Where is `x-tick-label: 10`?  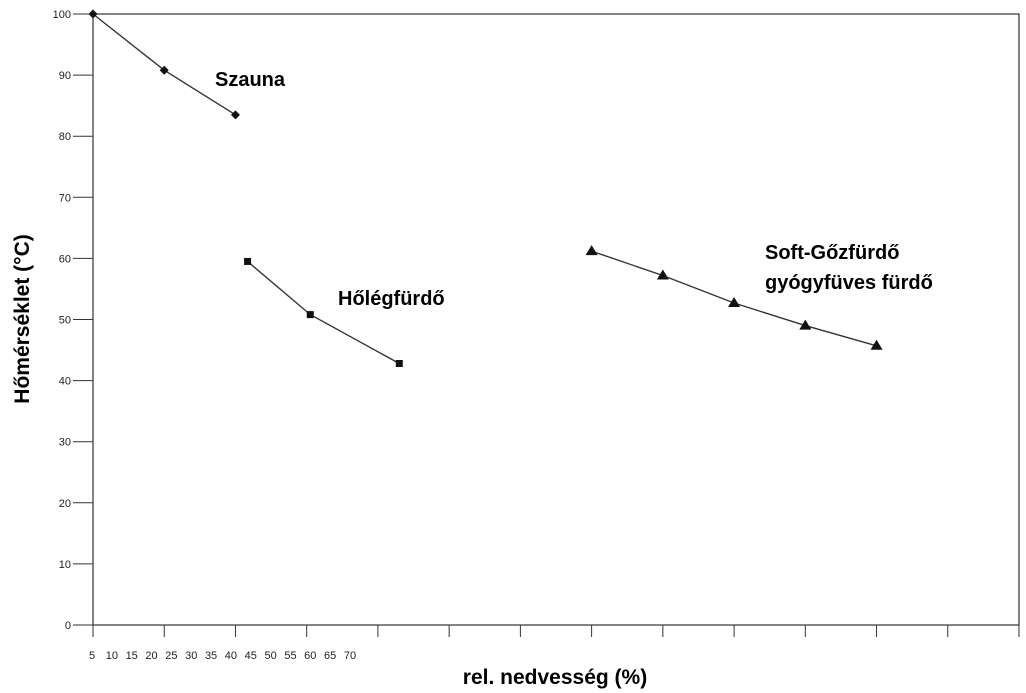 x-tick-label: 10 is located at coordinates (112, 656).